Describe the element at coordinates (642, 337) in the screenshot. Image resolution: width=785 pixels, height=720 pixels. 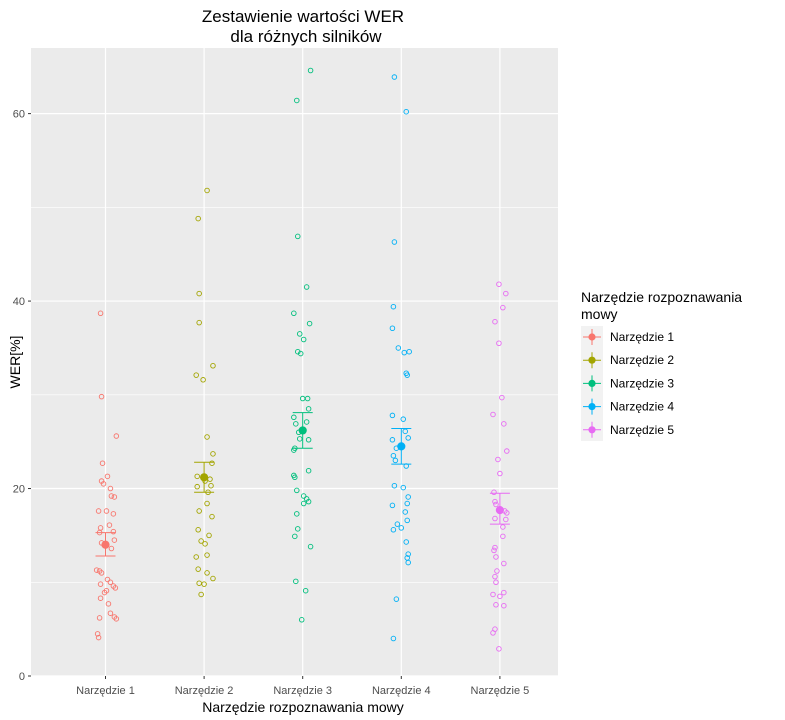
I see `legend-label: Narzędzie 1` at that location.